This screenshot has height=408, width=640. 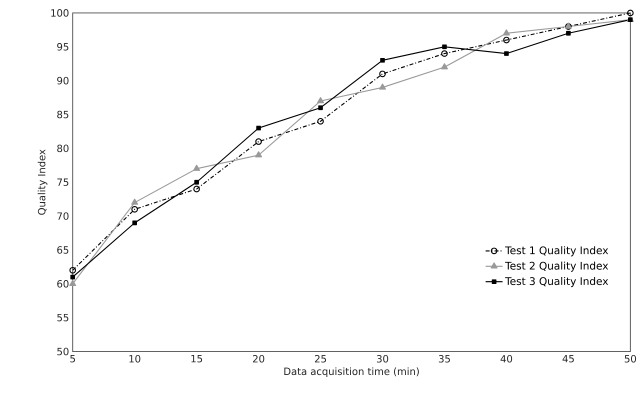 I want to click on x-tick-label: 10, so click(x=134, y=358).